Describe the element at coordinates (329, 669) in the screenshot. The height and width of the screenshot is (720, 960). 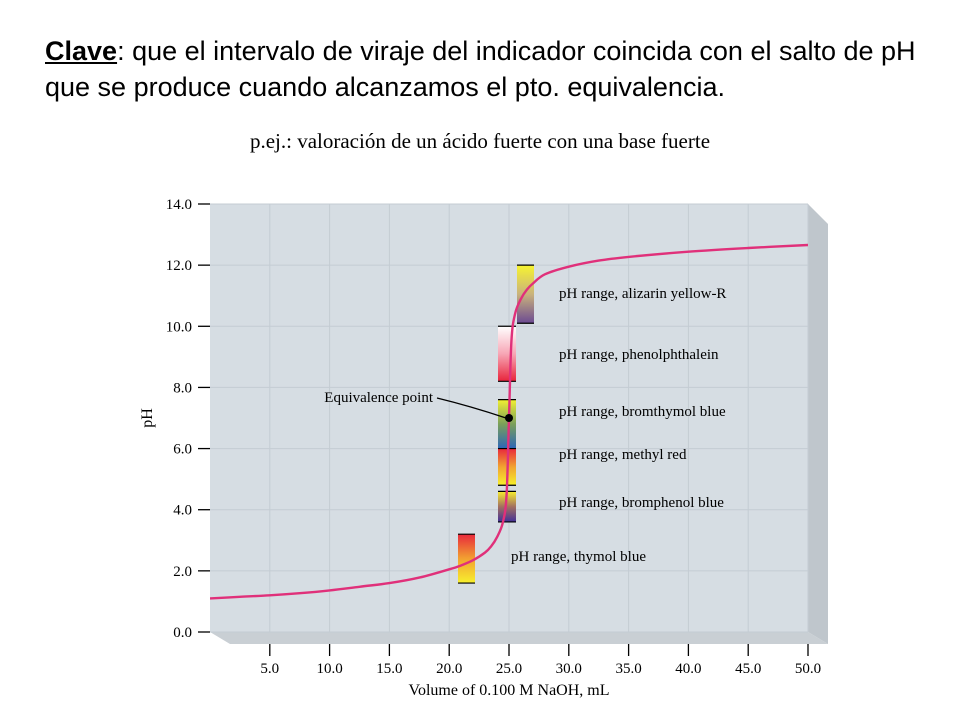
I see `x-tick-label-1: 10.0` at that location.